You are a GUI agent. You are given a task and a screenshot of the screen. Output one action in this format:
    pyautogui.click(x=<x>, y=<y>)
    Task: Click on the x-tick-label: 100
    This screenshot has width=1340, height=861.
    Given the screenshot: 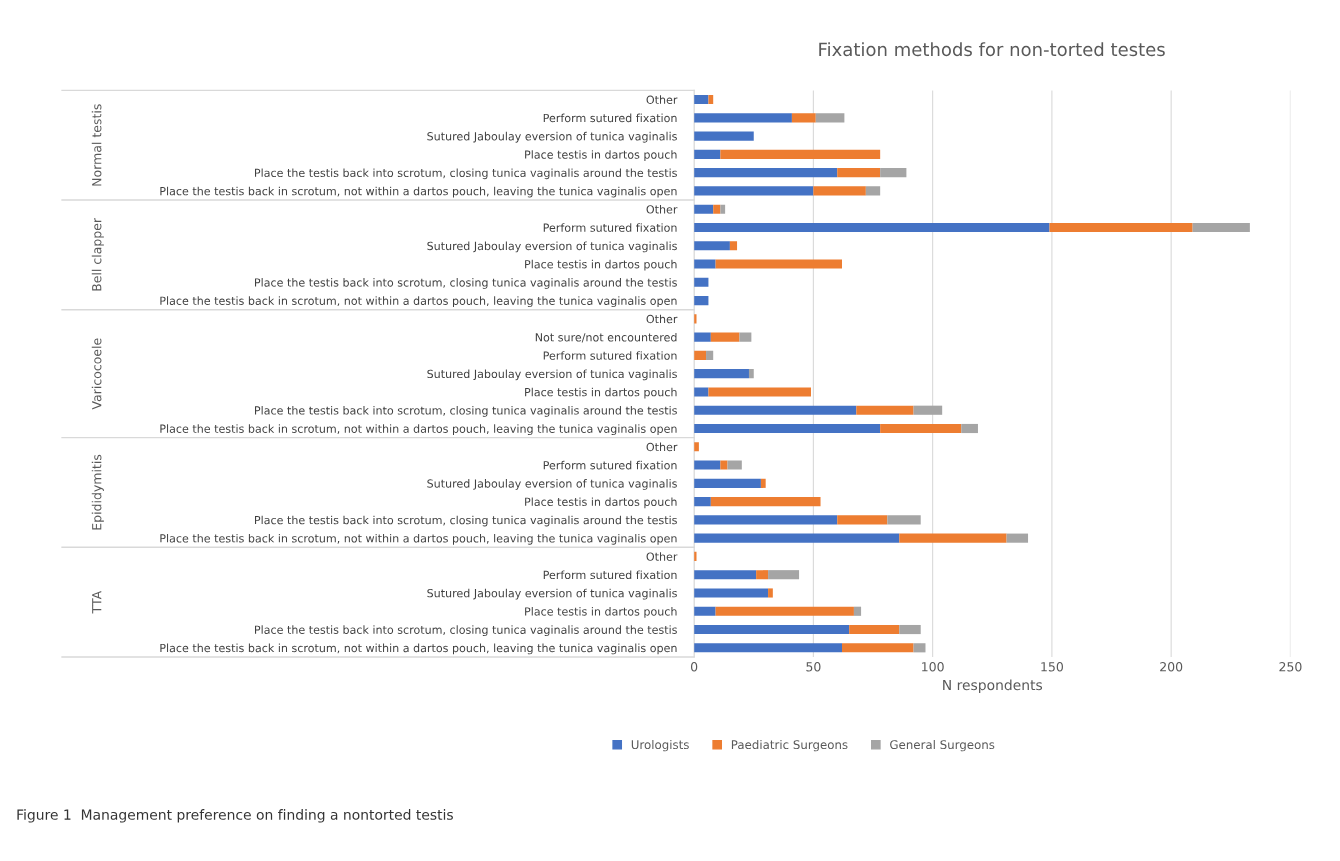 What is the action you would take?
    pyautogui.click(x=933, y=667)
    